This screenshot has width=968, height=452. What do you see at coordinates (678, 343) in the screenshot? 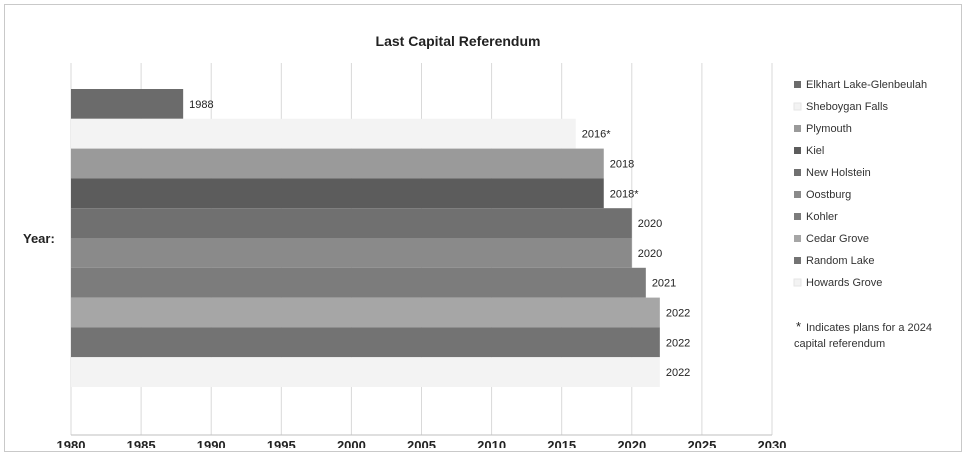
I see `bar-label-8: 2022` at bounding box center [678, 343].